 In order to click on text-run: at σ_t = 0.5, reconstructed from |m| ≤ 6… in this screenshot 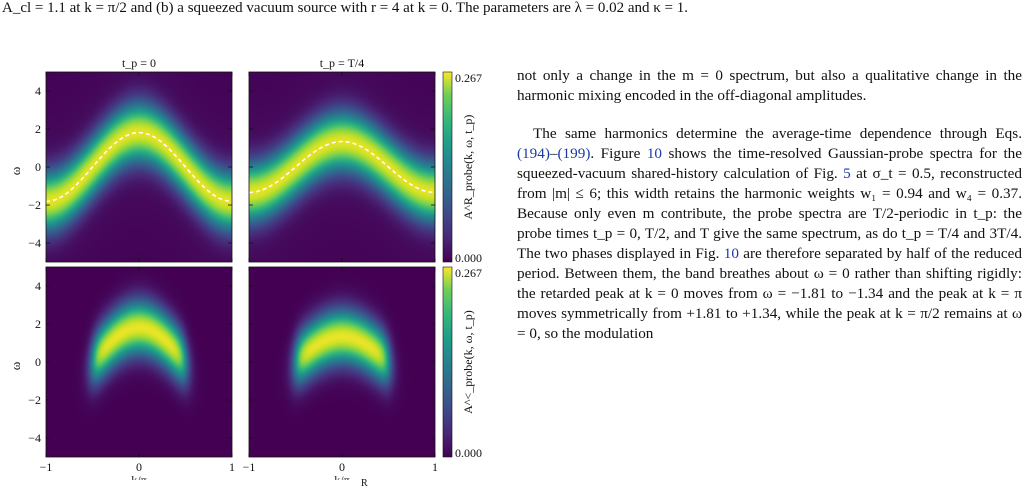, I will do `click(769, 213)`.